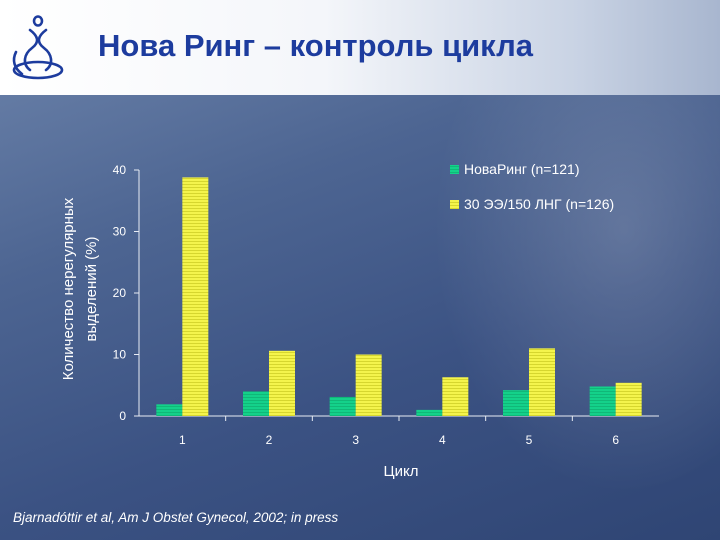 This screenshot has width=720, height=540. Describe the element at coordinates (120, 170) in the screenshot. I see `y-tick-label: 40` at that location.